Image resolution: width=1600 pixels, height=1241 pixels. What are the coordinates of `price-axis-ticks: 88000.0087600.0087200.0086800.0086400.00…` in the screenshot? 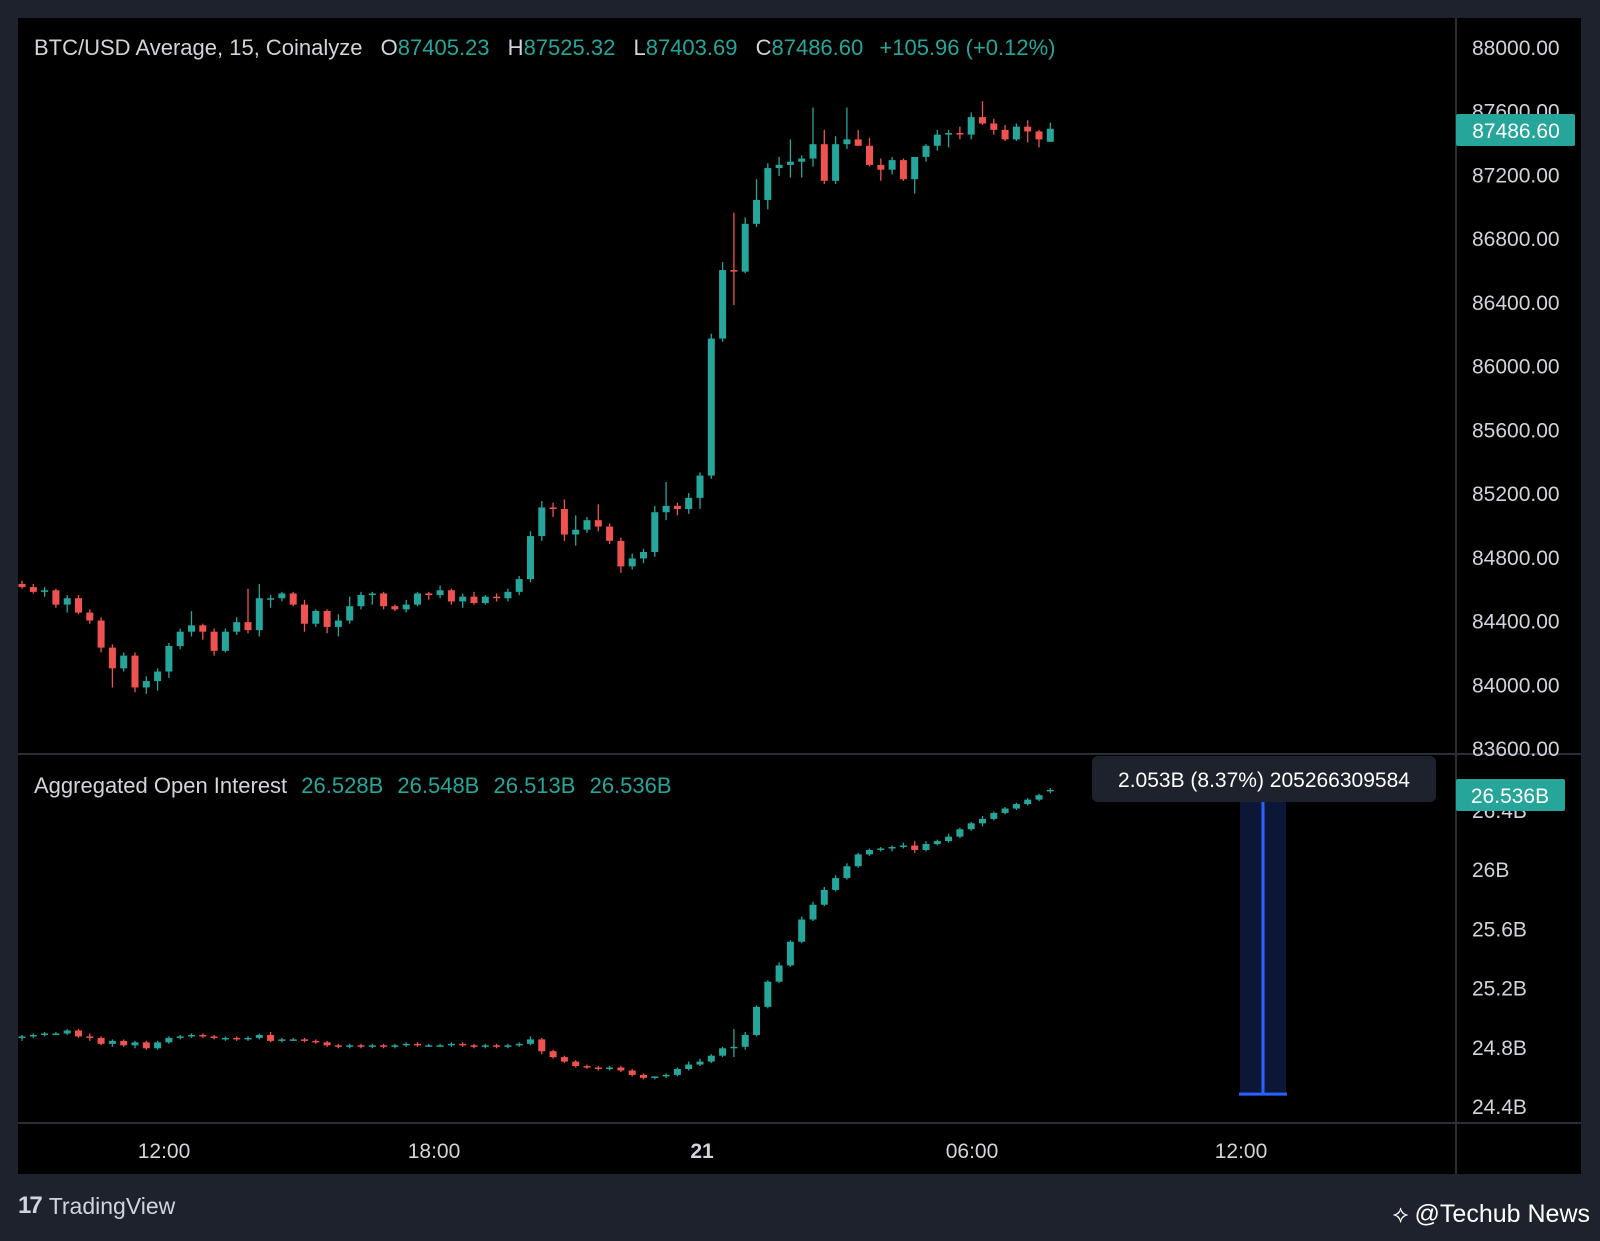 It's located at (1516, 399).